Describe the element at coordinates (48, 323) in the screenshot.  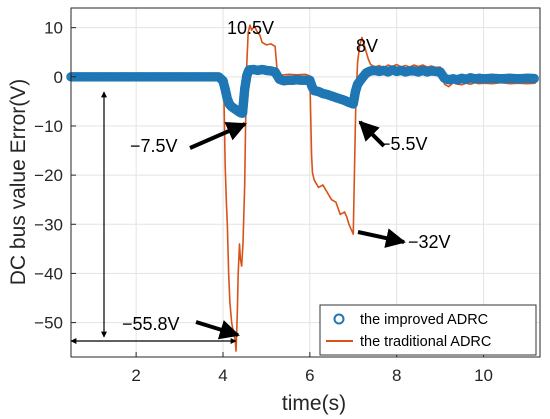
I see `y-tick-label: −50` at that location.